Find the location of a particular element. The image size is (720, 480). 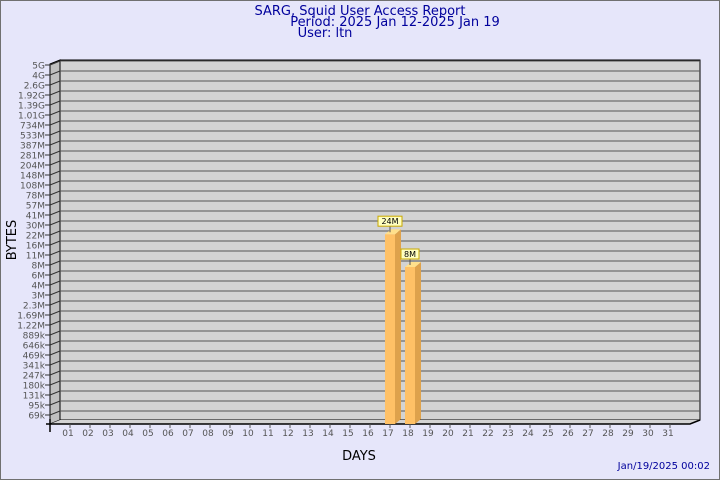

y-tick-label: 4G is located at coordinates (38, 77).